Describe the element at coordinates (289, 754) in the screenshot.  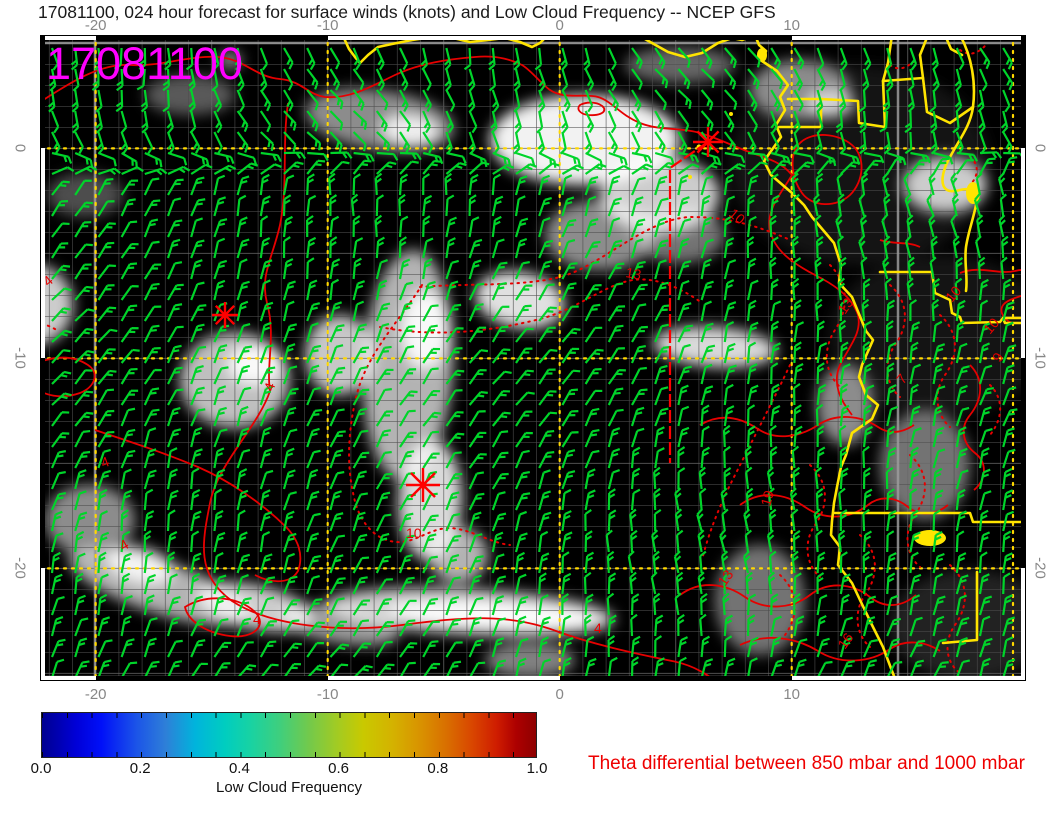
I see `colorbar-ticks-bottom` at that location.